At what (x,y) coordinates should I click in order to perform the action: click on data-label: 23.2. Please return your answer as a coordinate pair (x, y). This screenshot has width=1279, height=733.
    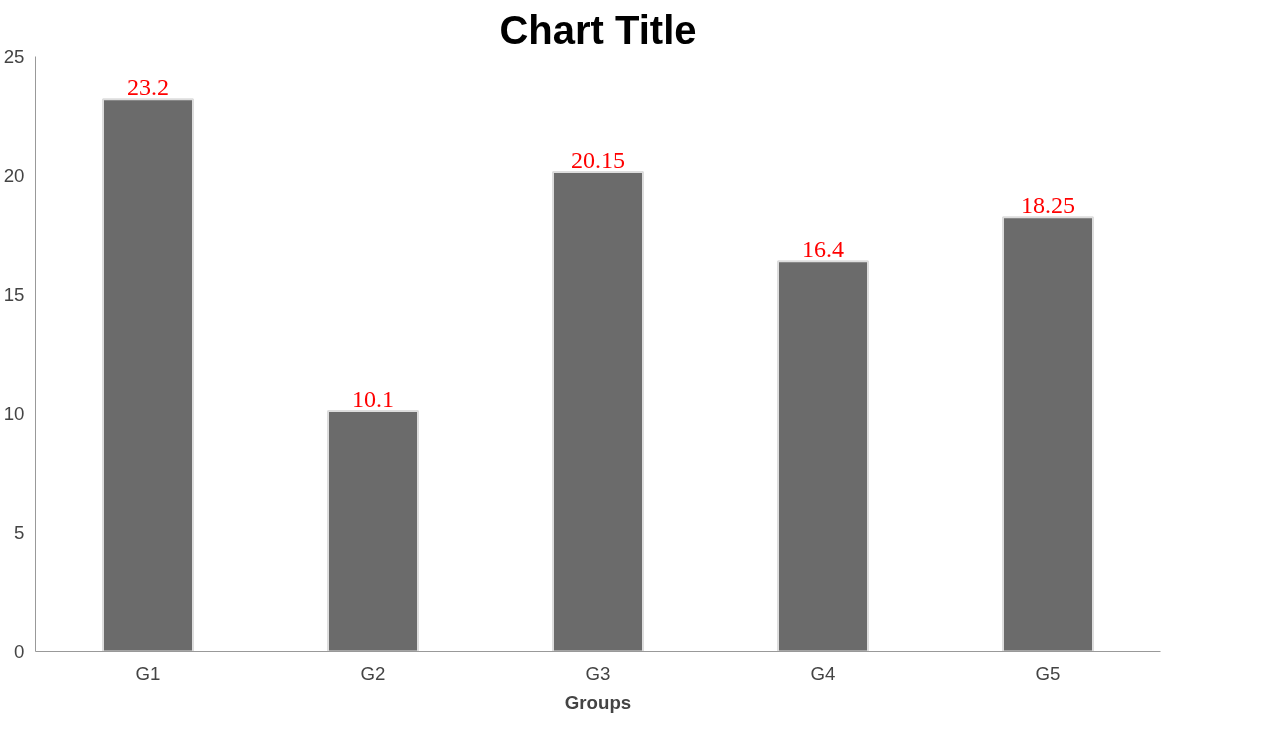
    Looking at the image, I should click on (148, 87).